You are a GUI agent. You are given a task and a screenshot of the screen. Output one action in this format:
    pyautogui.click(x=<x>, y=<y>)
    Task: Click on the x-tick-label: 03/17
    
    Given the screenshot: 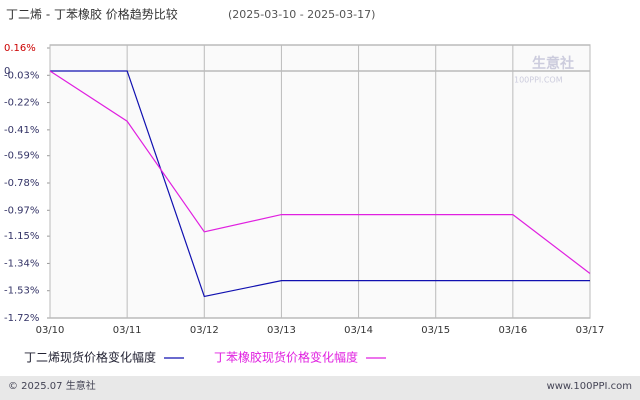 What is the action you would take?
    pyautogui.click(x=590, y=330)
    